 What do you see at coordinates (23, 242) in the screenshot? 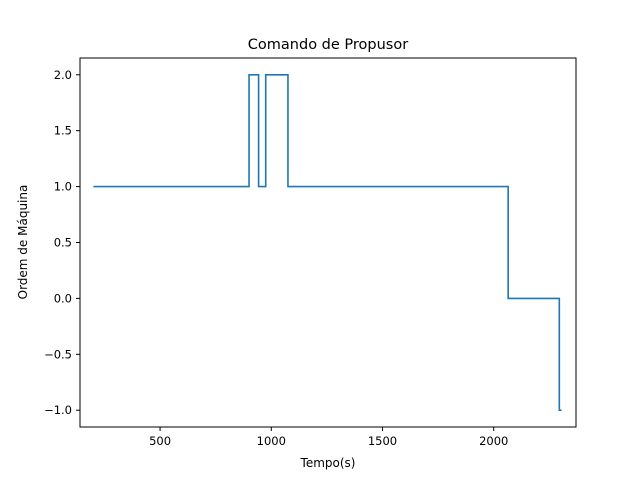
I see `y-axis-label: Ordem de Máquina` at bounding box center [23, 242].